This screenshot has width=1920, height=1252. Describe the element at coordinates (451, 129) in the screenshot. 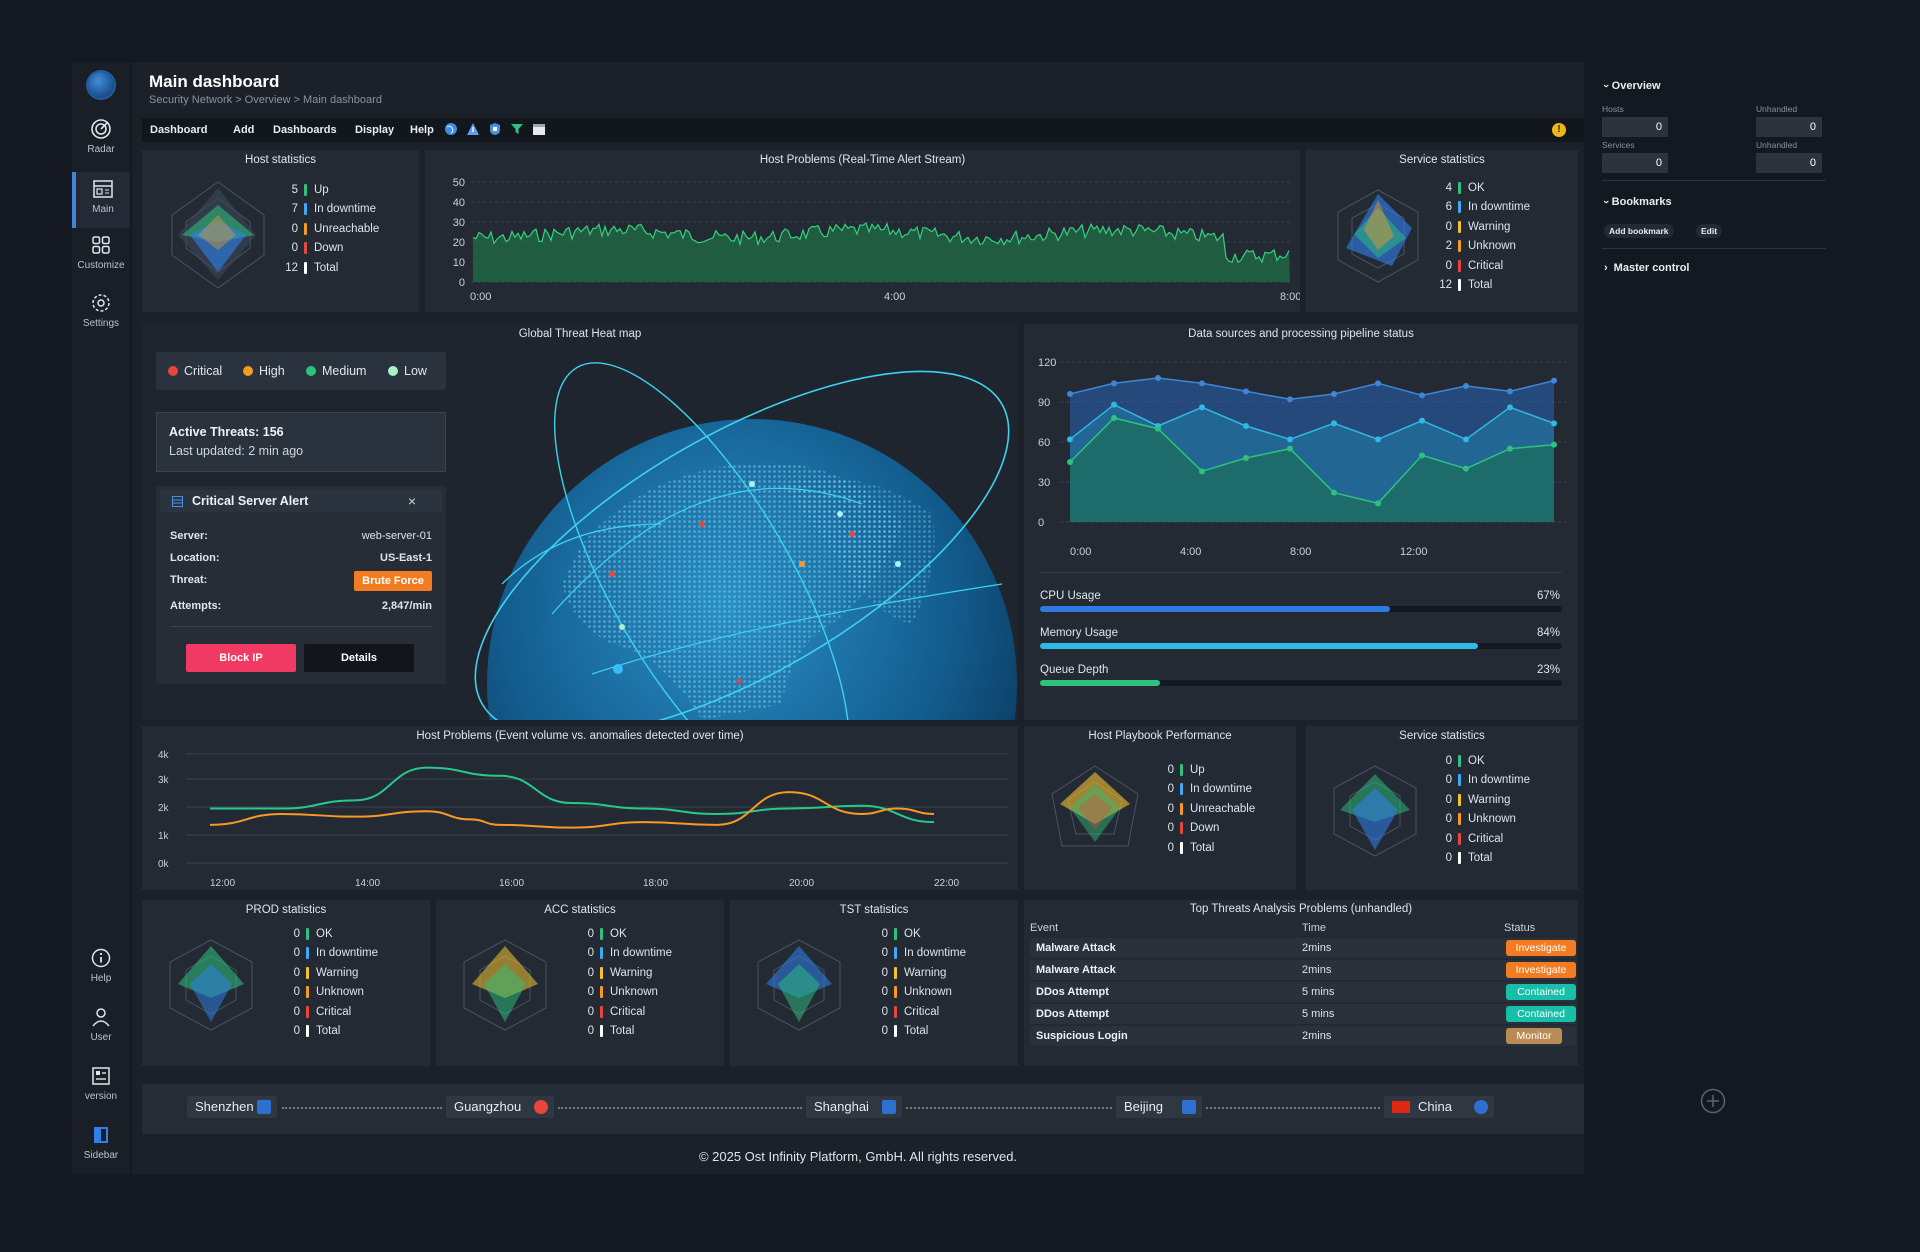

I see `globe-icon` at that location.